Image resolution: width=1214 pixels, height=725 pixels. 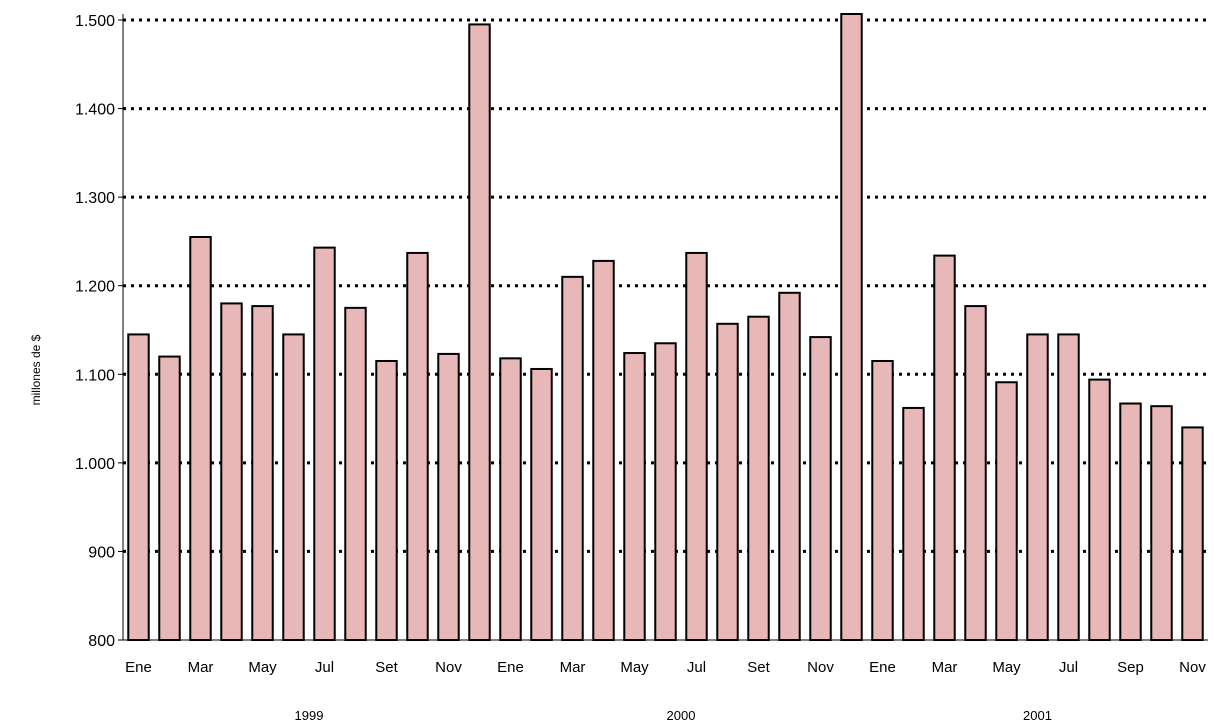 What do you see at coordinates (1037, 715) in the screenshot?
I see `year-group-label: 2001` at bounding box center [1037, 715].